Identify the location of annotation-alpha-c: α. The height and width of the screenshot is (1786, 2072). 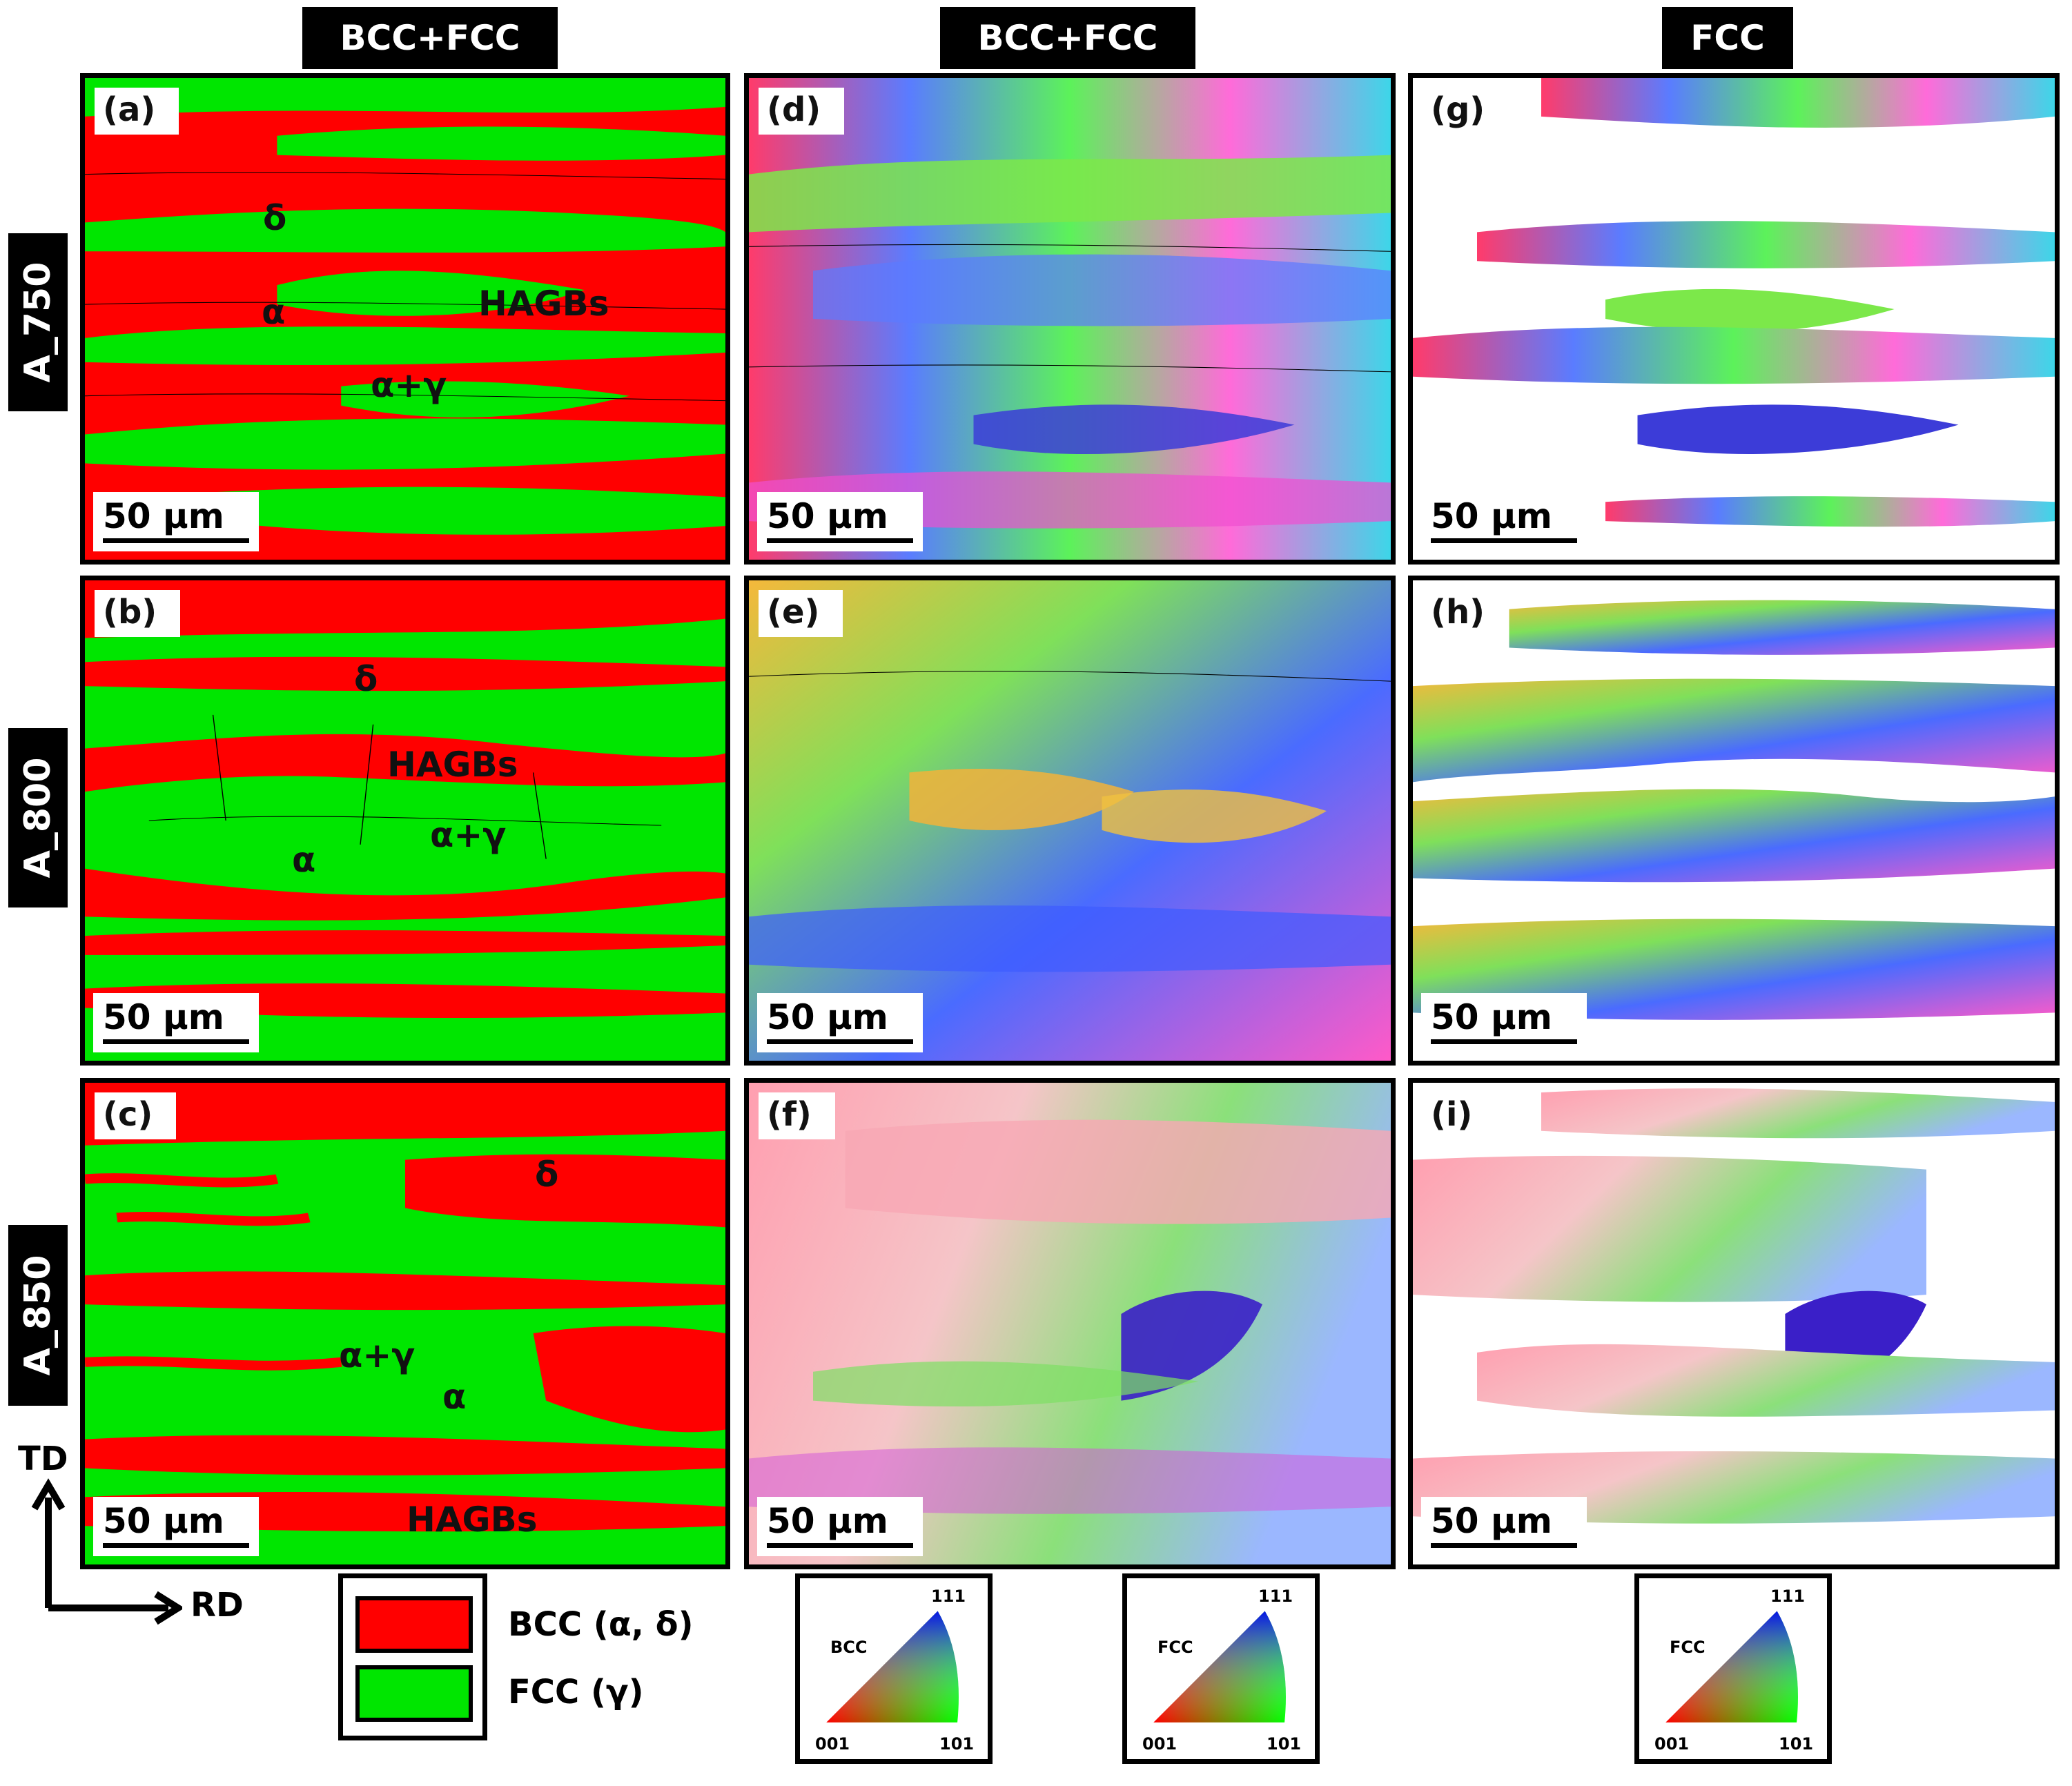
(455, 1397).